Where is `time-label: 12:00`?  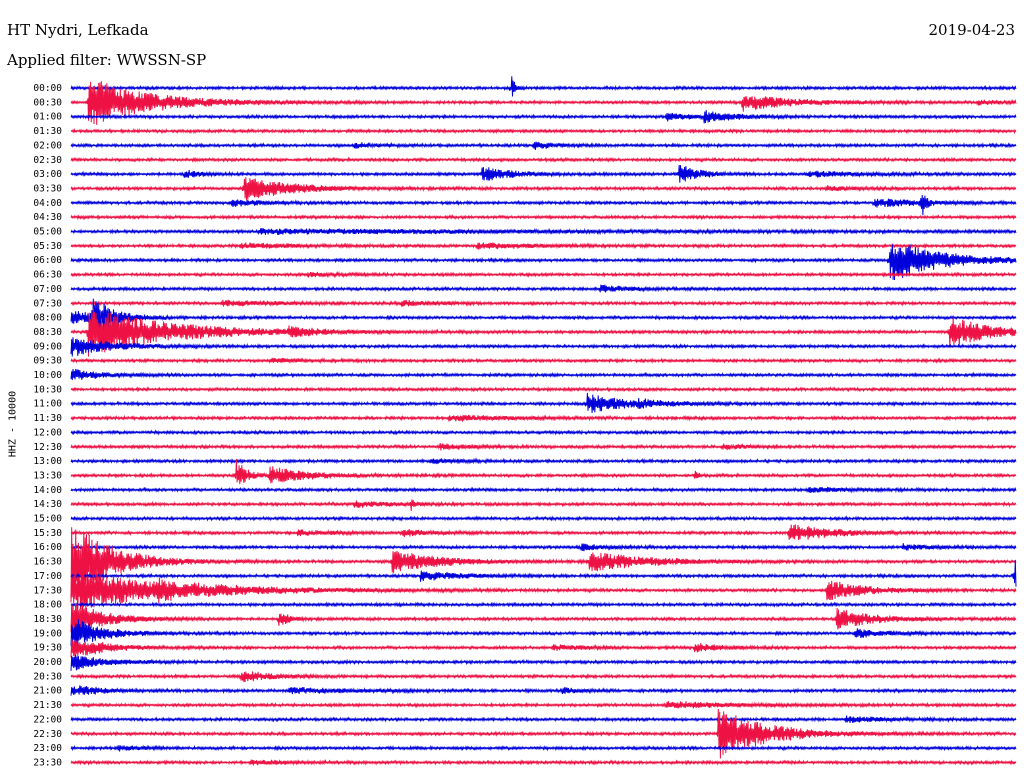
time-label: 12:00 is located at coordinates (47, 432).